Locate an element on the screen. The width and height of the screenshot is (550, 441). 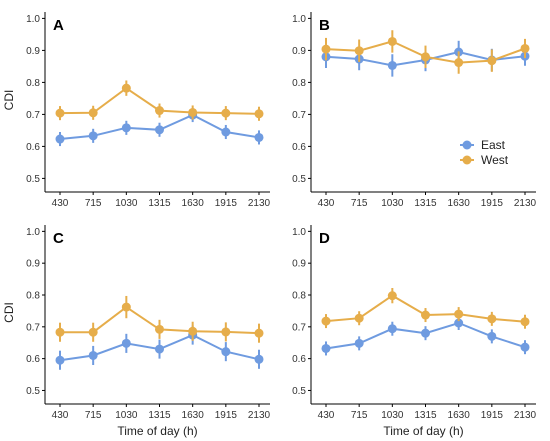
panel-label: D is located at coordinates (324, 238).